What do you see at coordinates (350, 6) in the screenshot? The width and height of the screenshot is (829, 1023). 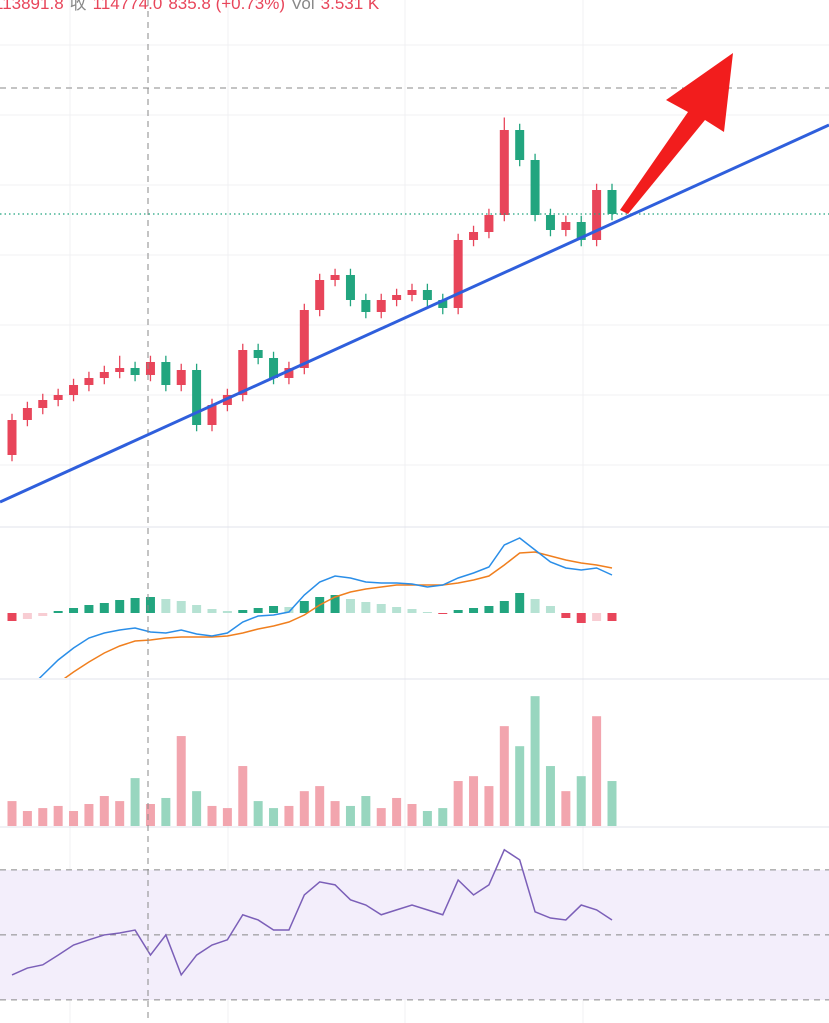 I see `header-item: 3.531 K` at bounding box center [350, 6].